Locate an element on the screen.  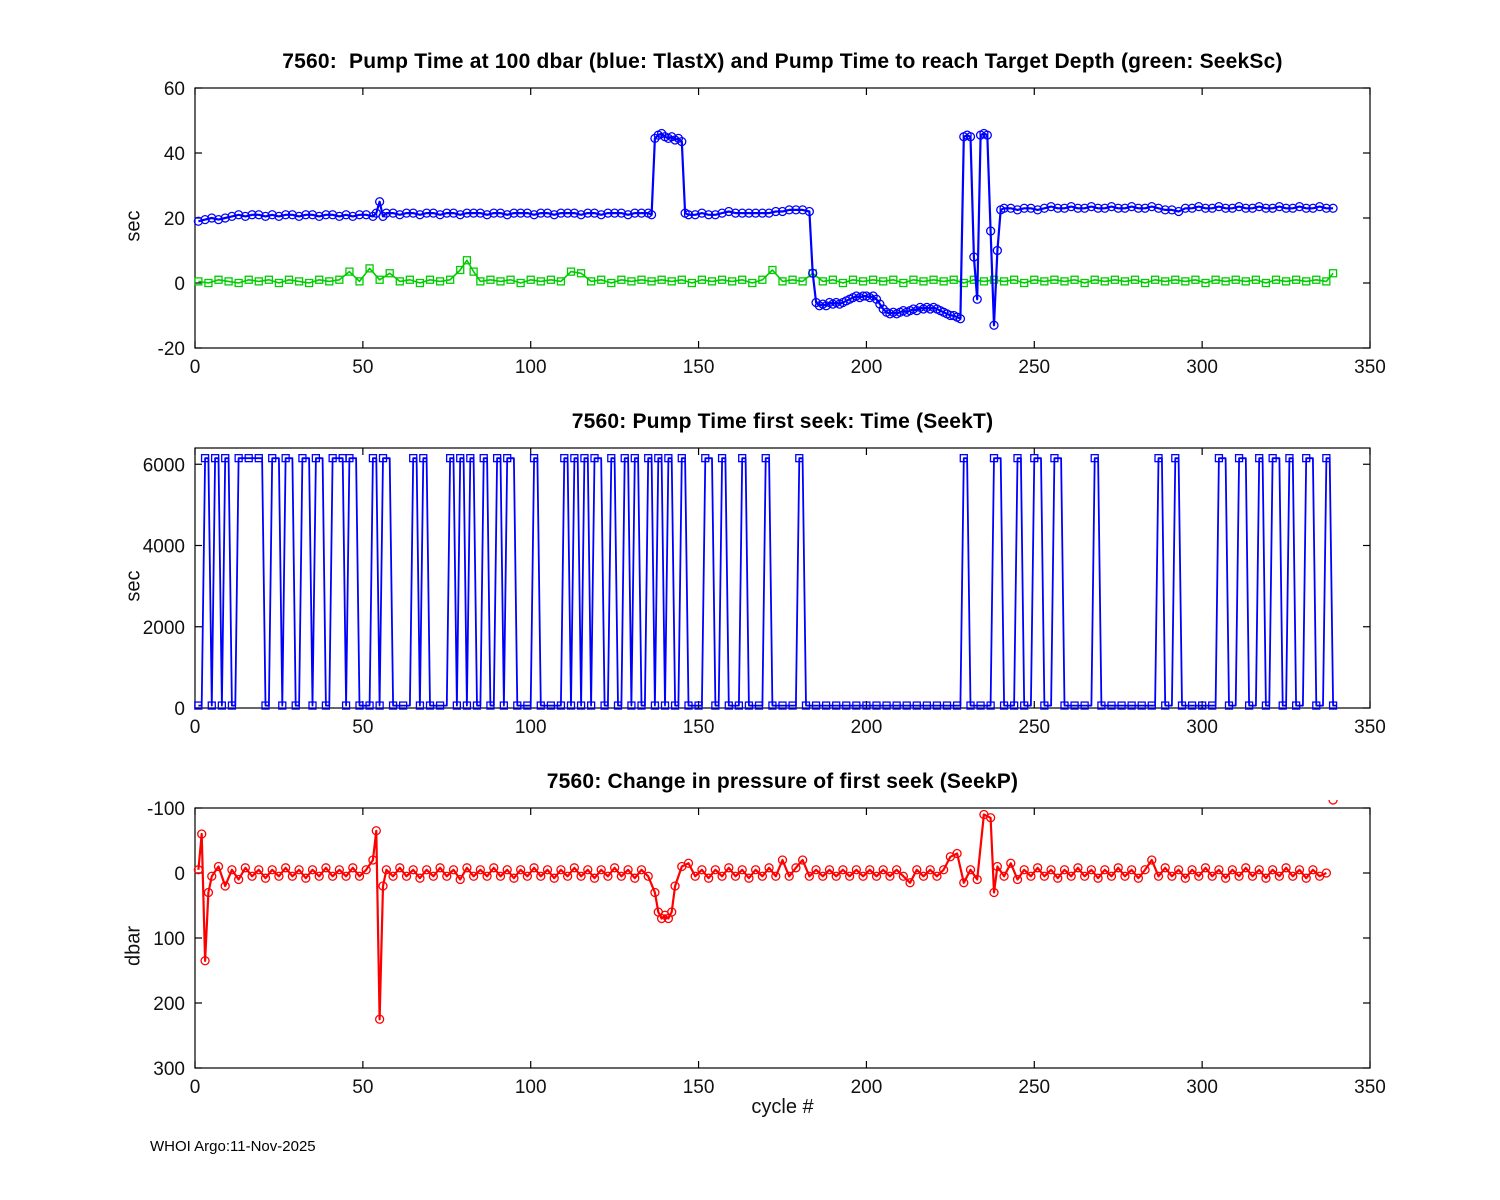
footer-attribution: WHOI Argo:11-Nov-2025 is located at coordinates (233, 1146).